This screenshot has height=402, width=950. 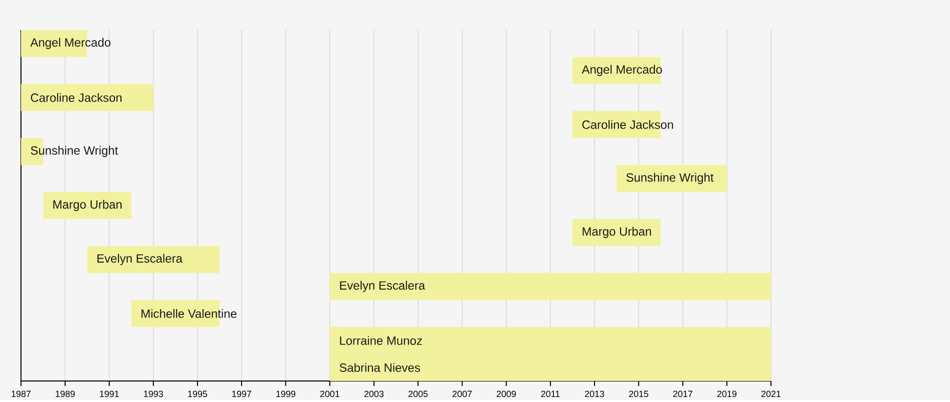 I want to click on x-tick-label: 1999, so click(x=286, y=394).